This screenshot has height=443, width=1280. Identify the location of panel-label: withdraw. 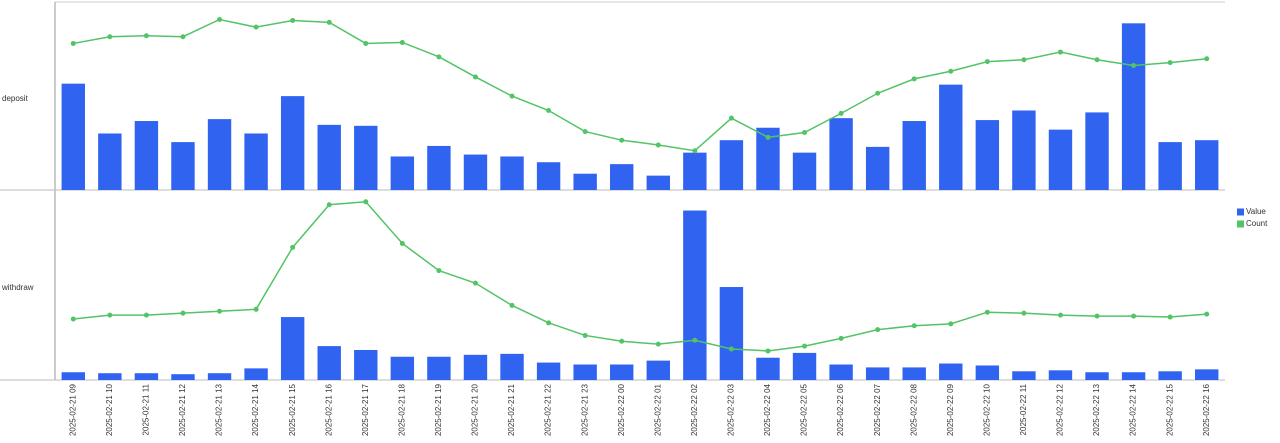
(17, 287).